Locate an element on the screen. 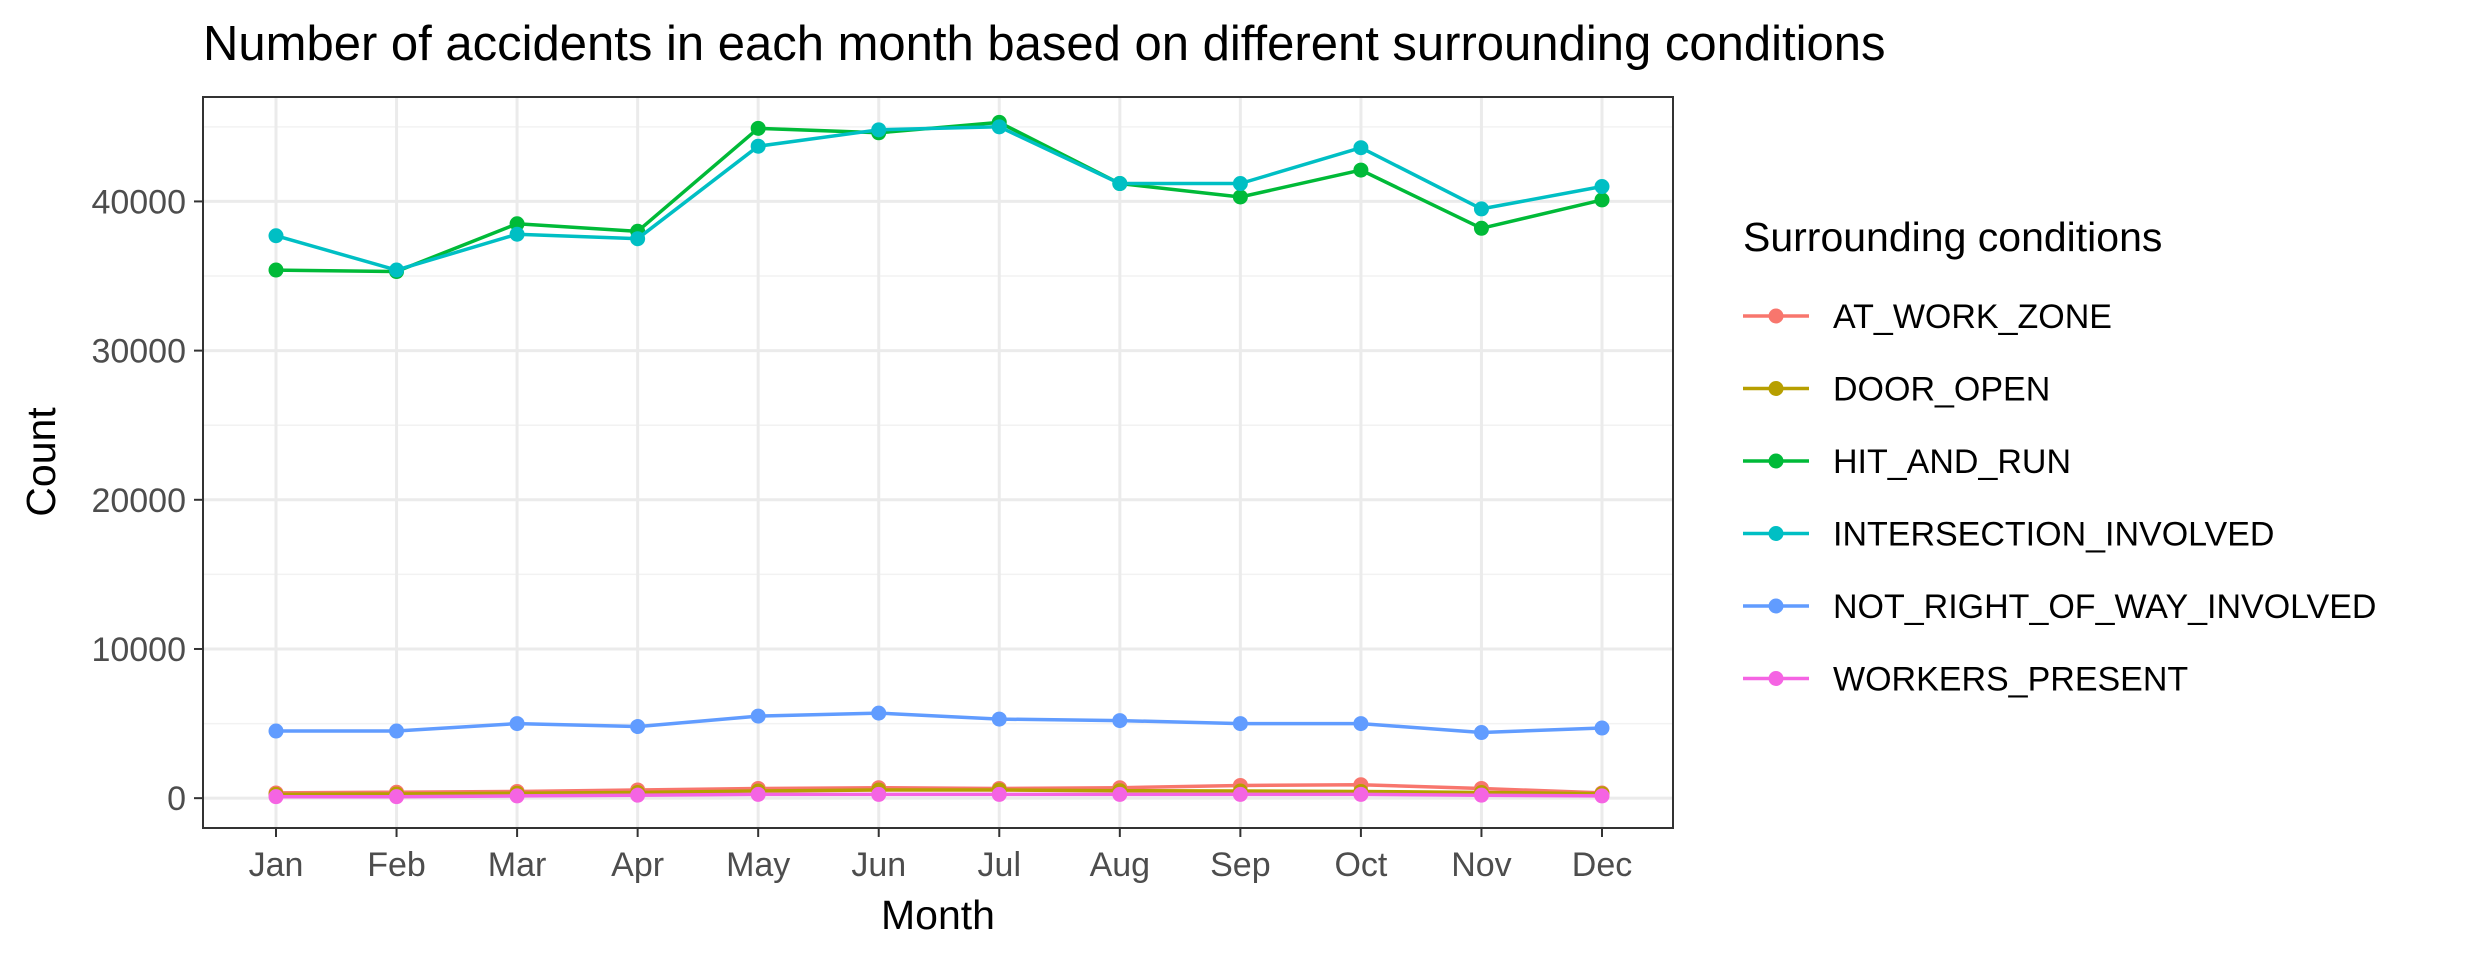 This screenshot has width=2477, height=957. legend-label: INTERSECTION_INVOLVED is located at coordinates (2053, 535).